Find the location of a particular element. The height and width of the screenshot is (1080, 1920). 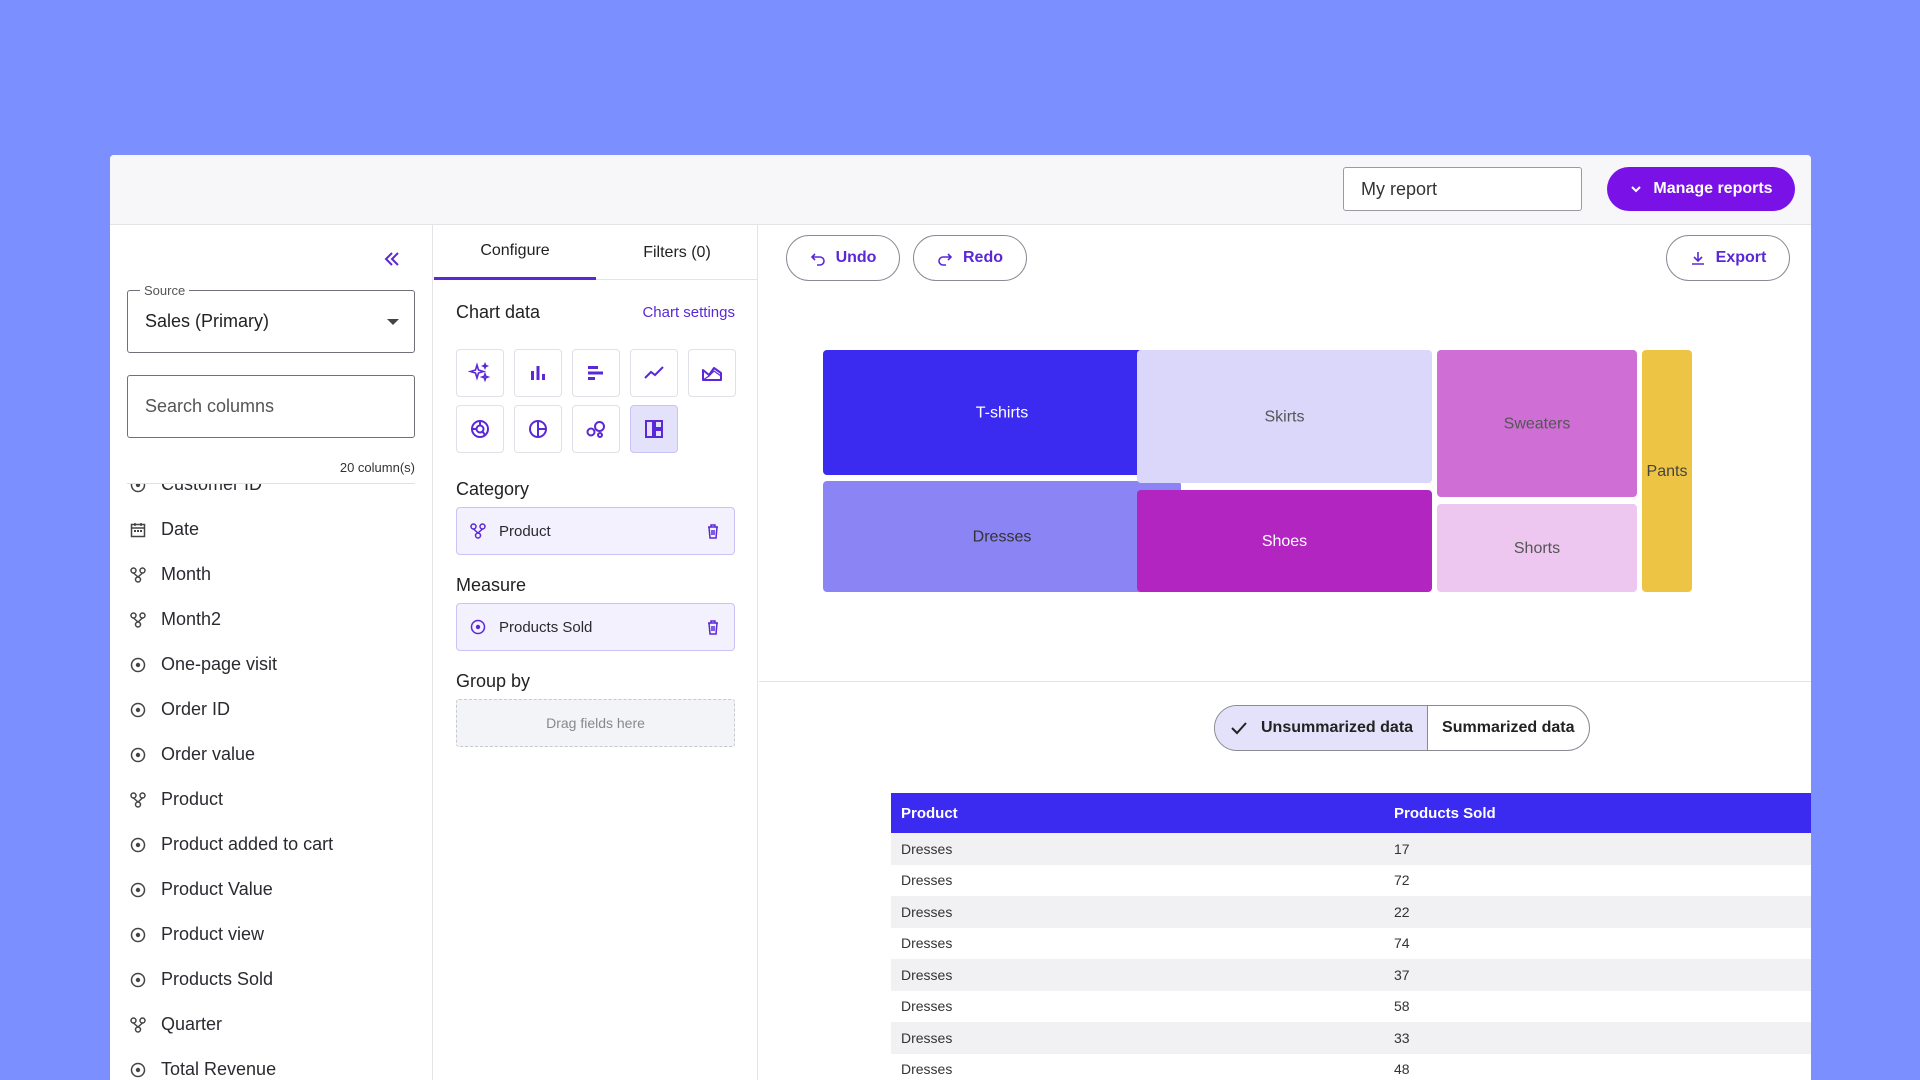

column-item: Product added to cart is located at coordinates (271, 844).